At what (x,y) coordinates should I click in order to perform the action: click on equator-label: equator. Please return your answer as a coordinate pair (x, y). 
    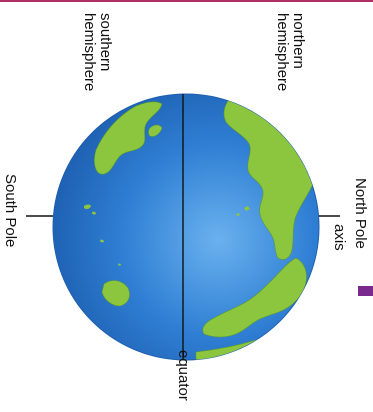
    Looking at the image, I should click on (183, 375).